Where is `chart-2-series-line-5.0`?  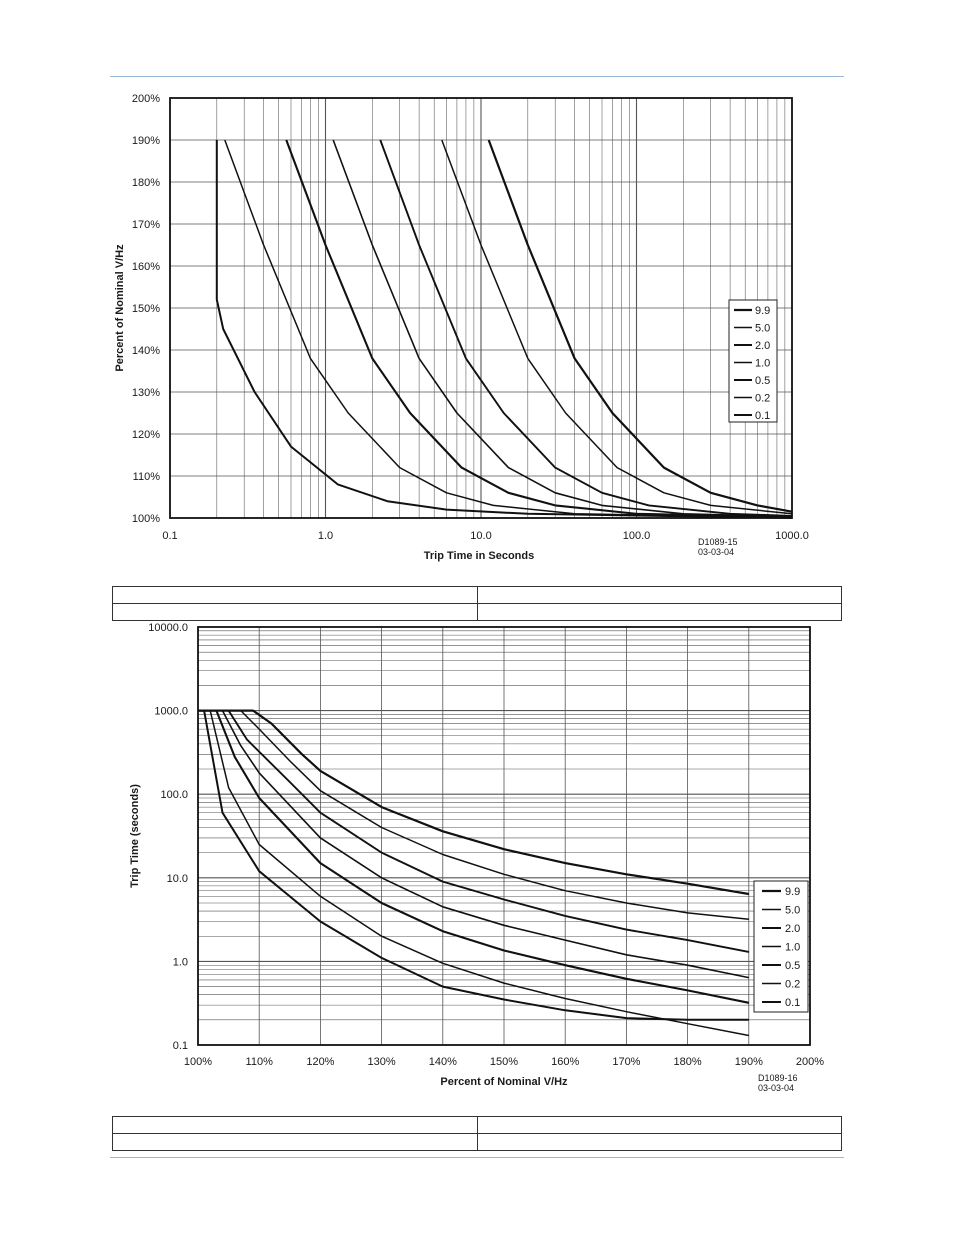 chart-2-series-line-5.0 is located at coordinates (473, 814).